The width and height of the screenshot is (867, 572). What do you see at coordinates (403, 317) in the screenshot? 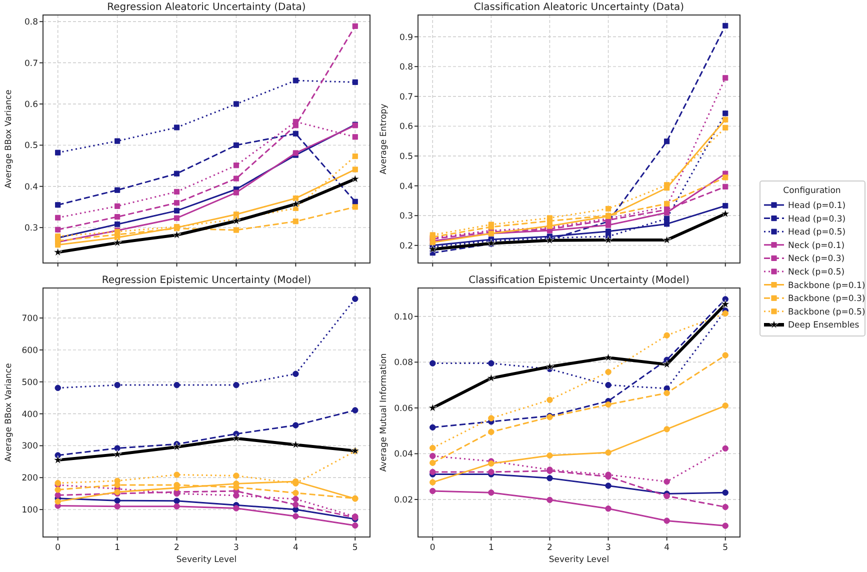
I see `y-tick-label: 0.10` at bounding box center [403, 317].